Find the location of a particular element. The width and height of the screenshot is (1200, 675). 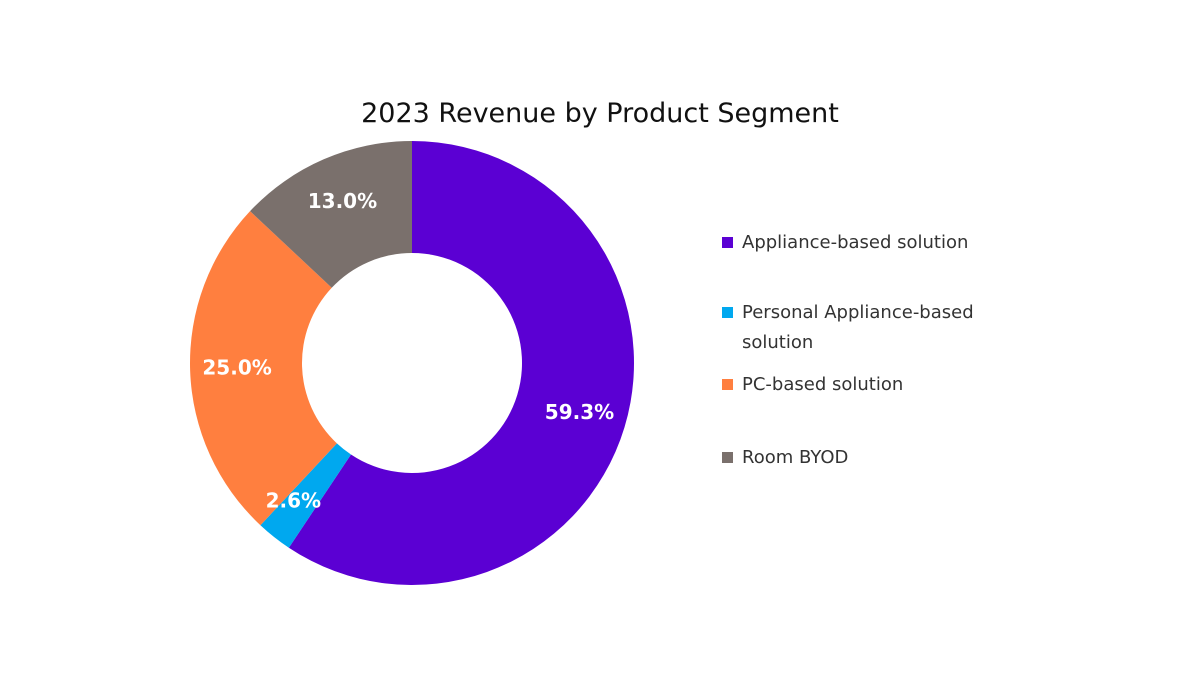

legend-item-appliance-based-solution: Appliance-based solution is located at coordinates (882, 243).